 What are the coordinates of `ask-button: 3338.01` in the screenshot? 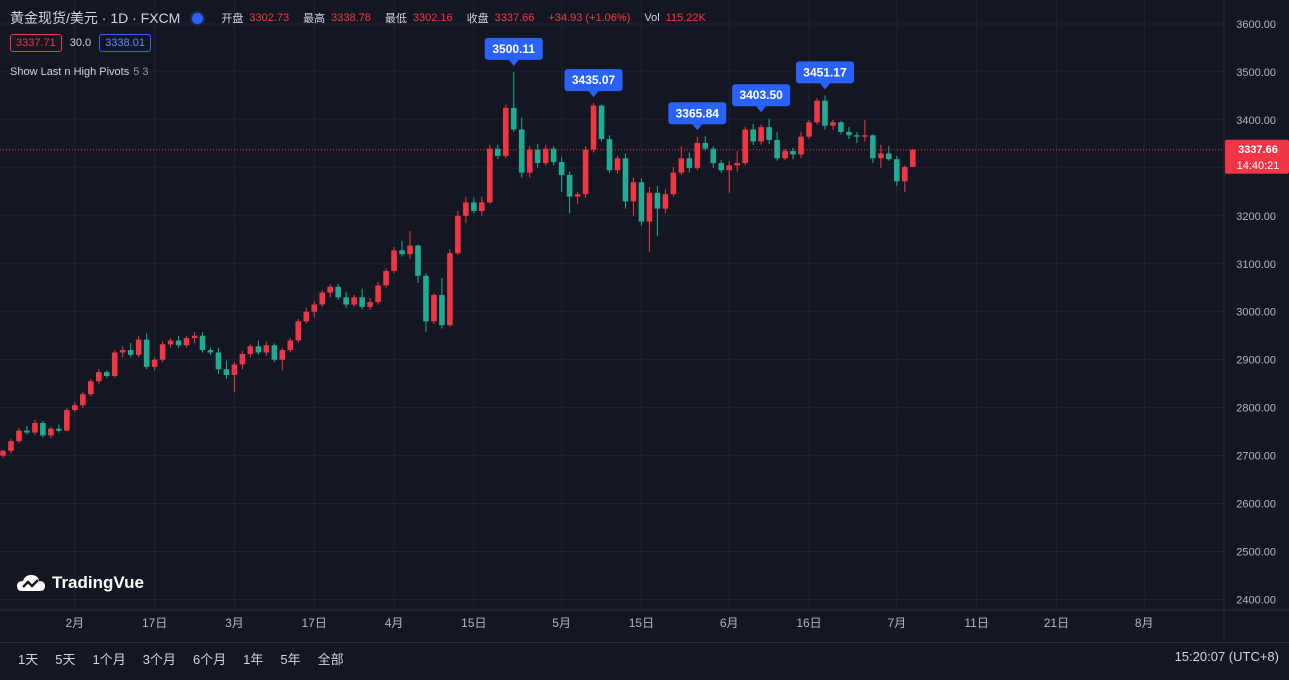 It's located at (125, 43).